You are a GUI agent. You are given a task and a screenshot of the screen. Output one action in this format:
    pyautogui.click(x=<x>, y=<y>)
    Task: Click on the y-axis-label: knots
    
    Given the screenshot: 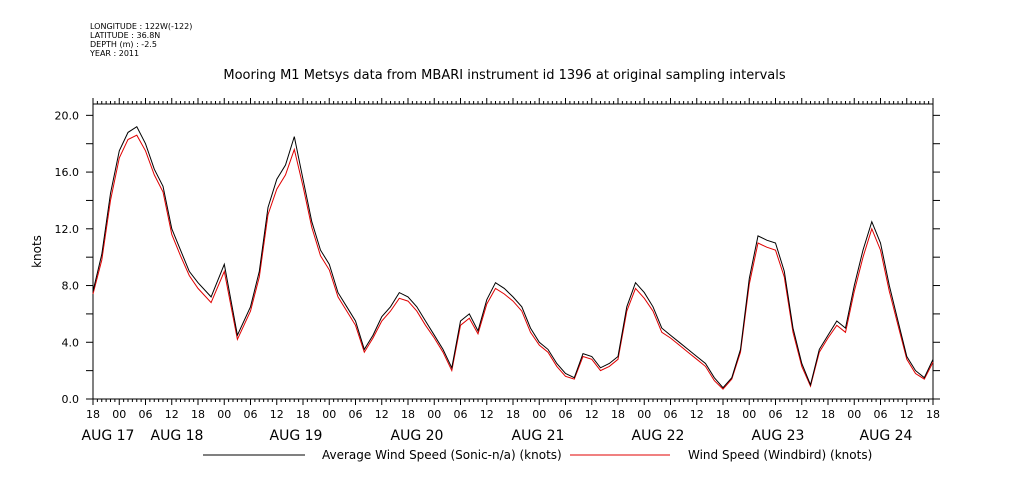 What is the action you would take?
    pyautogui.click(x=37, y=251)
    